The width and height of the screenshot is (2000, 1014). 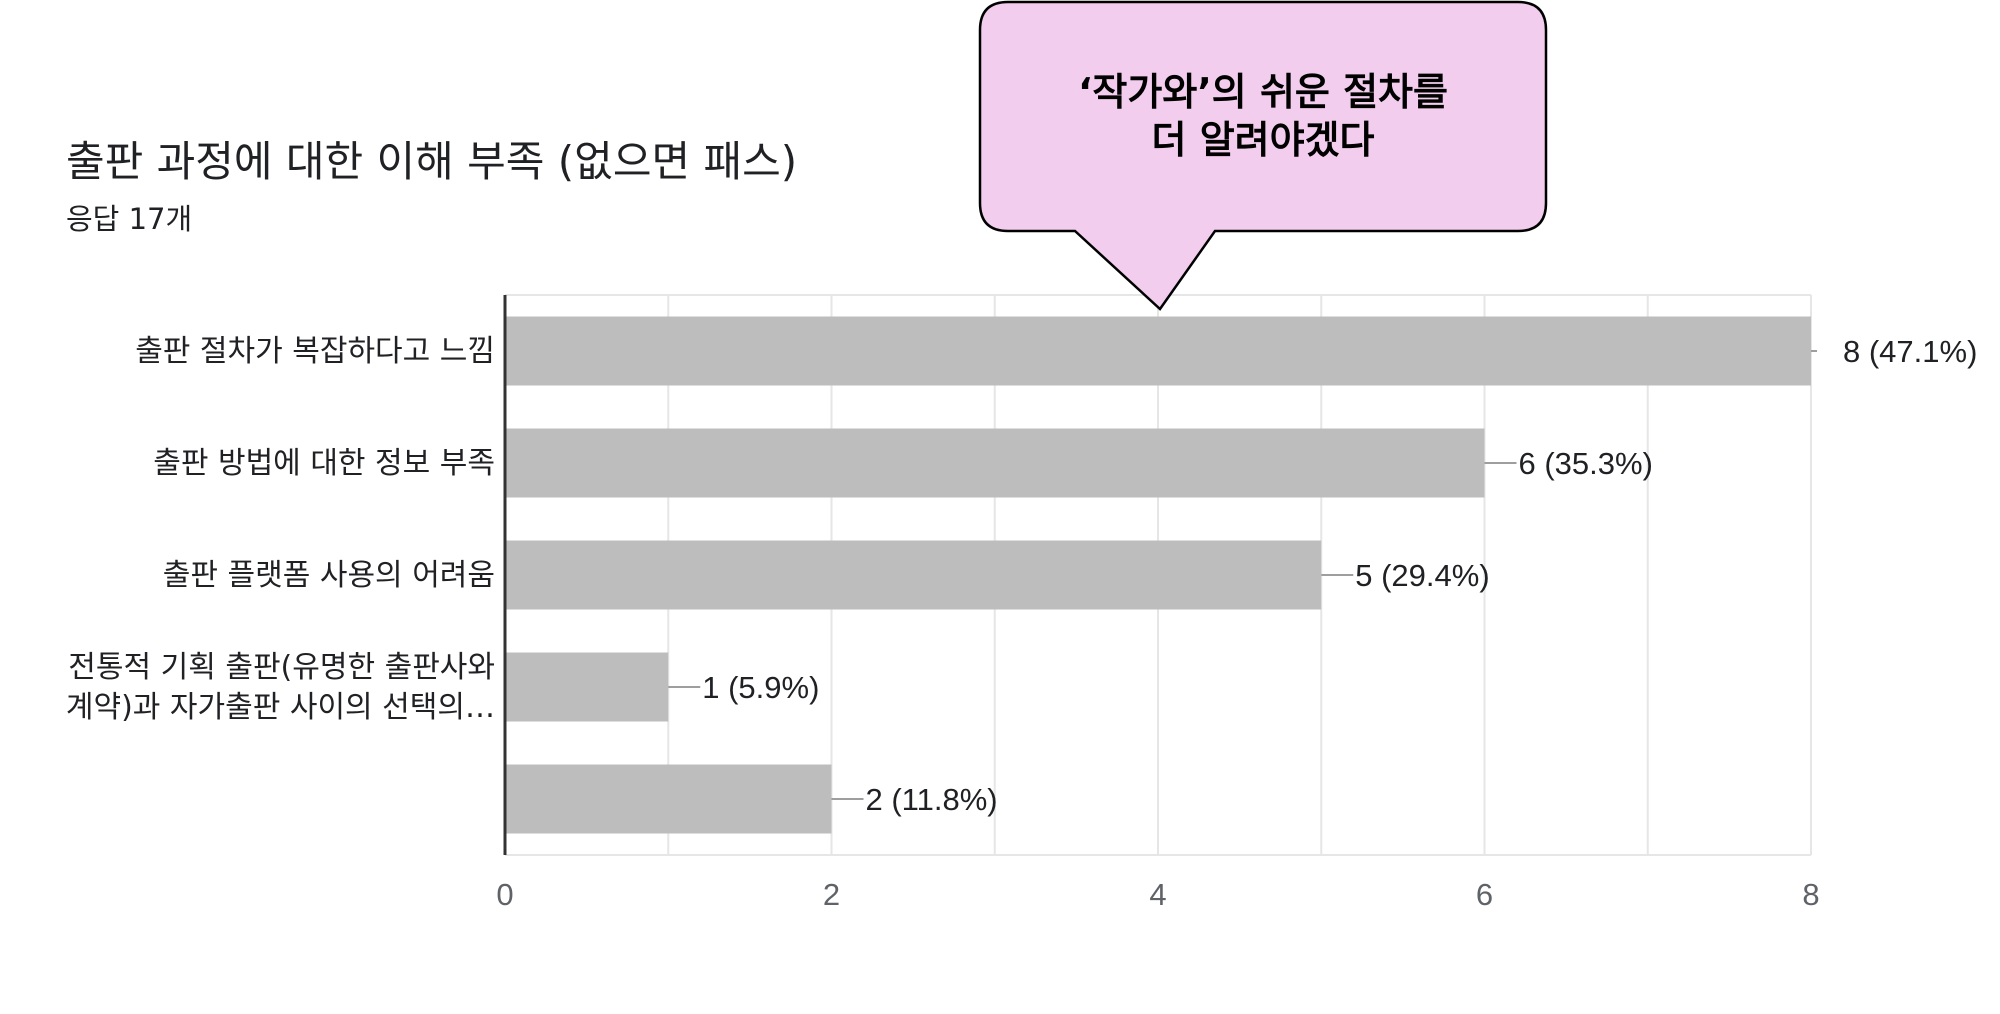 What do you see at coordinates (324, 463) in the screenshot?
I see `category-label-1: 출판 방법에 대한 정보 부족` at bounding box center [324, 463].